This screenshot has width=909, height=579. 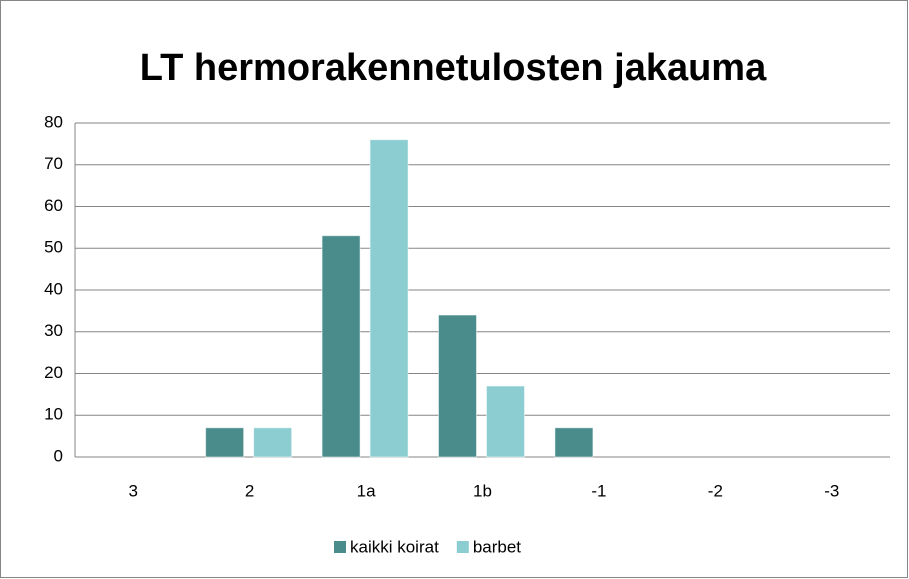 What do you see at coordinates (249, 490) in the screenshot?
I see `x-tick-label: 2` at bounding box center [249, 490].